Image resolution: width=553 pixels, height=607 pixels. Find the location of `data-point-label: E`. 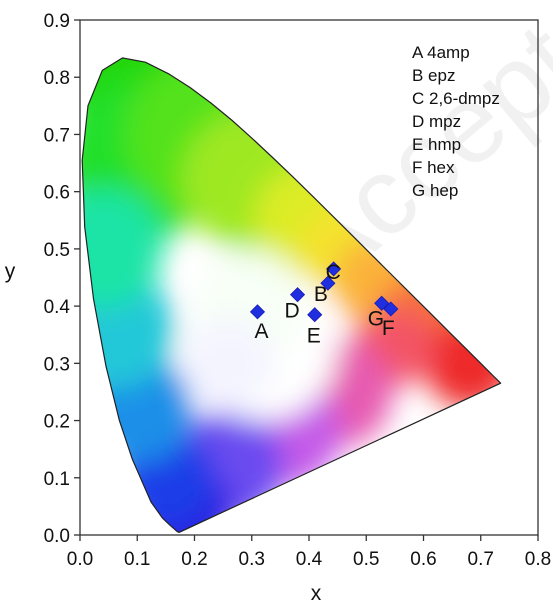

data-point-label: E is located at coordinates (314, 336).